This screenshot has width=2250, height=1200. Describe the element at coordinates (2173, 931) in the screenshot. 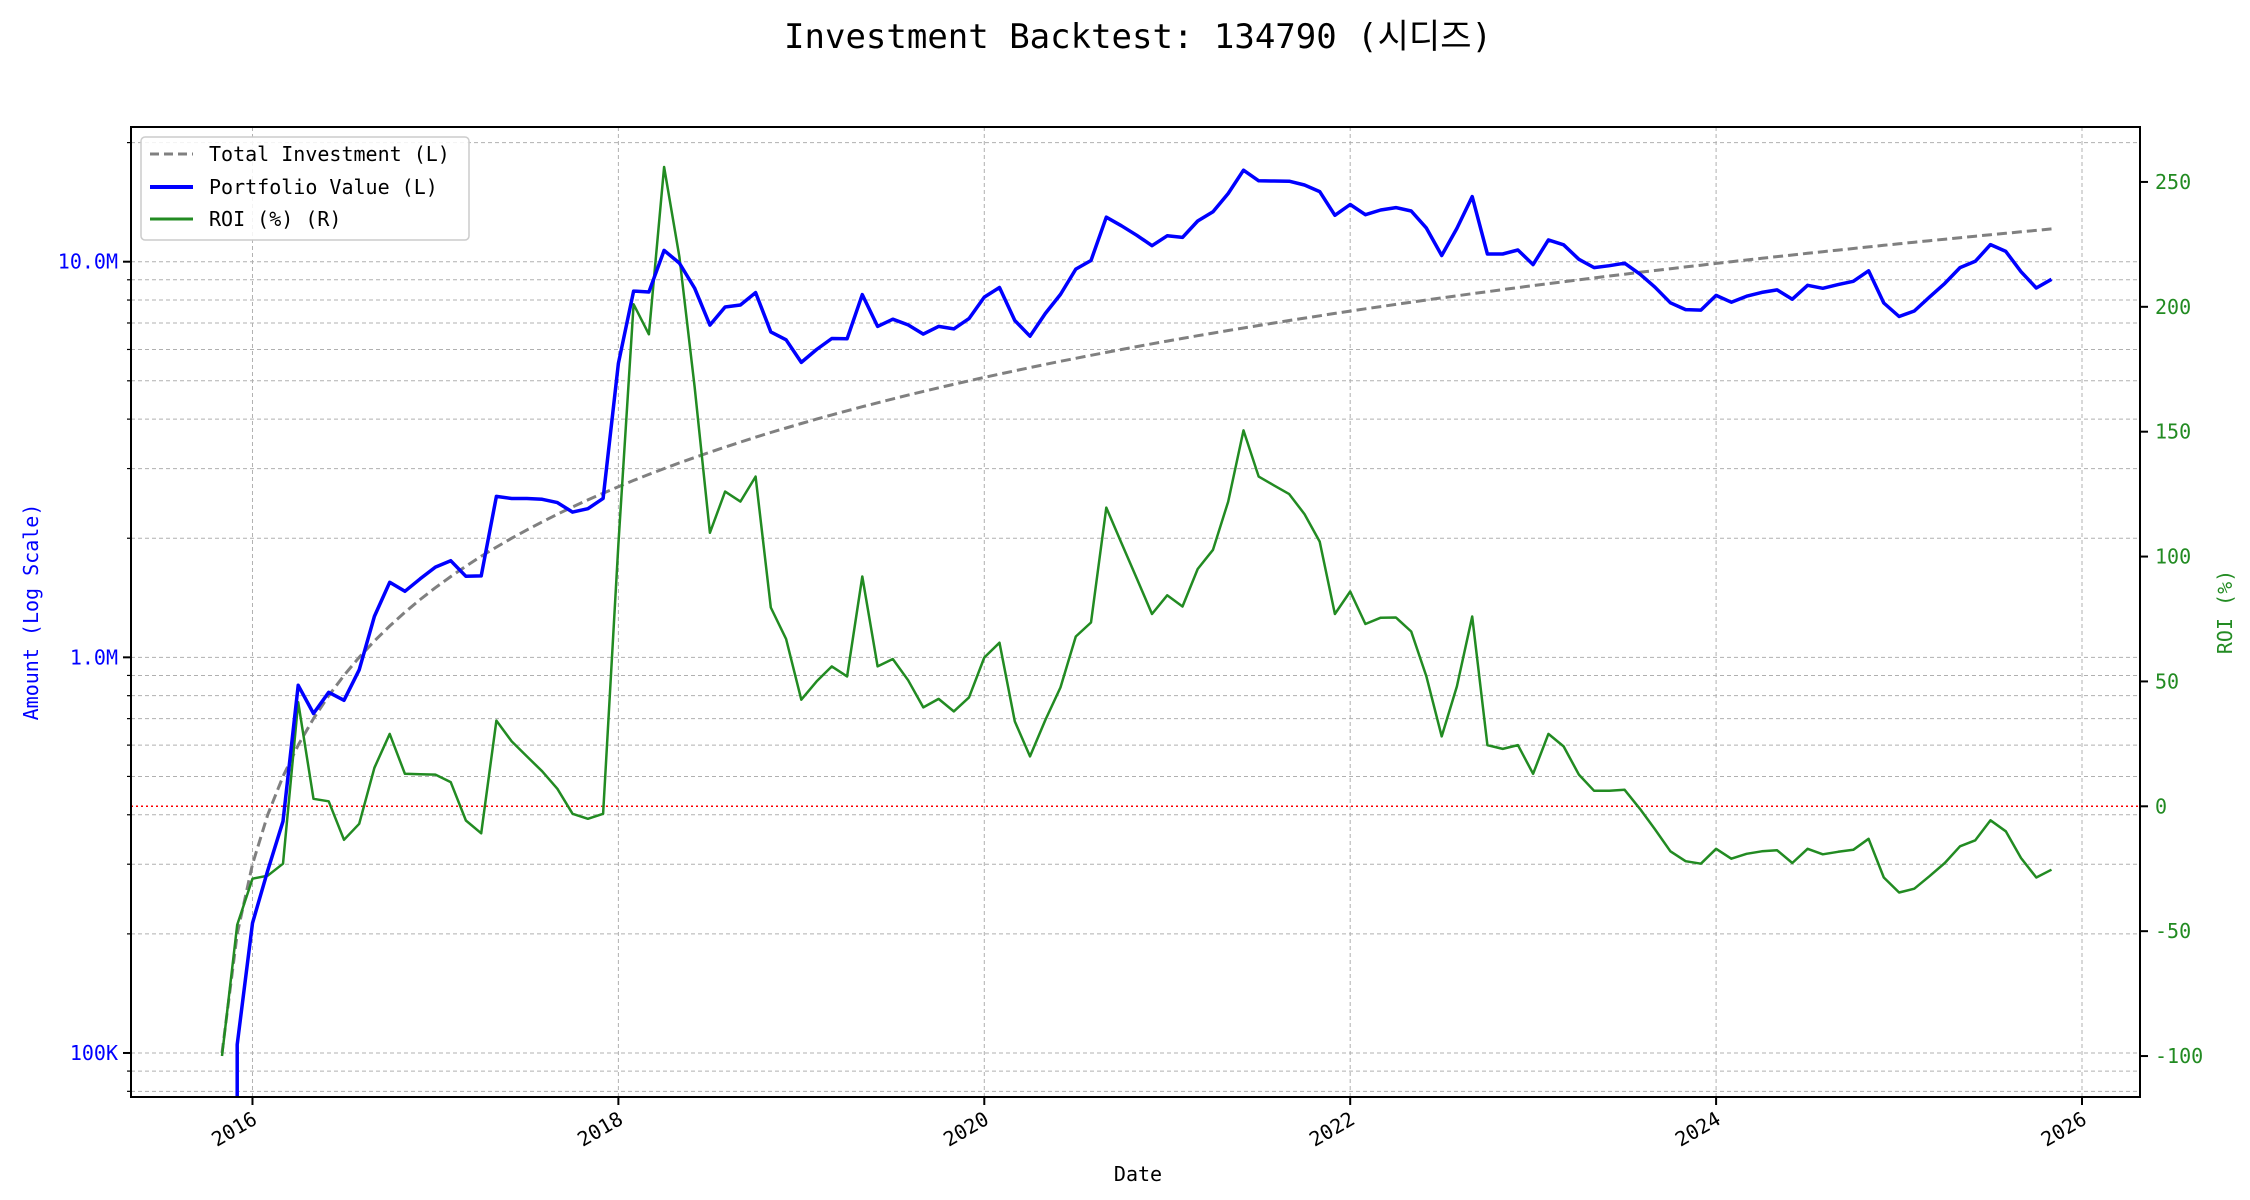

I see `y-right-tick-label: -50` at that location.